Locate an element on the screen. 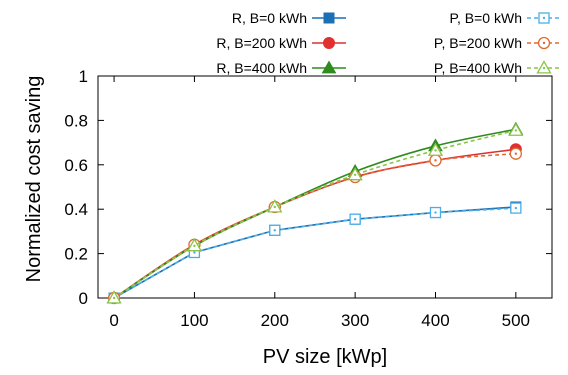  x-tick-label: 200 is located at coordinates (275, 320).